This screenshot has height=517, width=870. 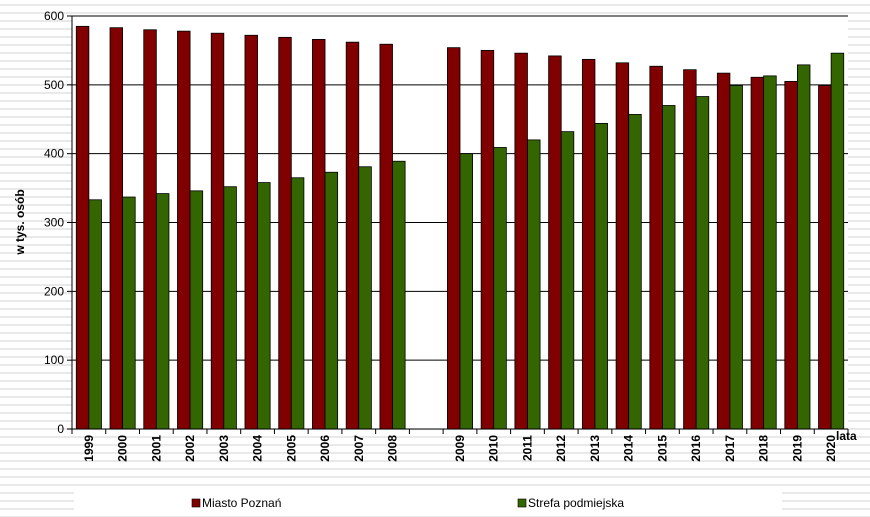 What do you see at coordinates (797, 448) in the screenshot?
I see `x-tick-label: 2019` at bounding box center [797, 448].